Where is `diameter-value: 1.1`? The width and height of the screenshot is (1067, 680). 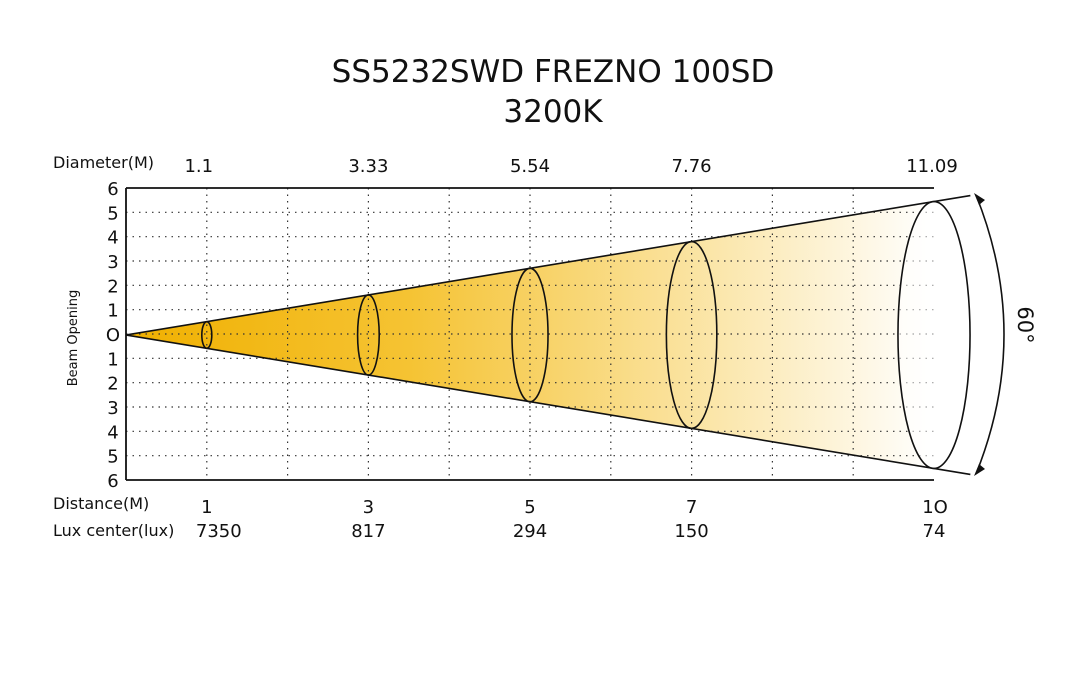 diameter-value: 1.1 is located at coordinates (198, 166).